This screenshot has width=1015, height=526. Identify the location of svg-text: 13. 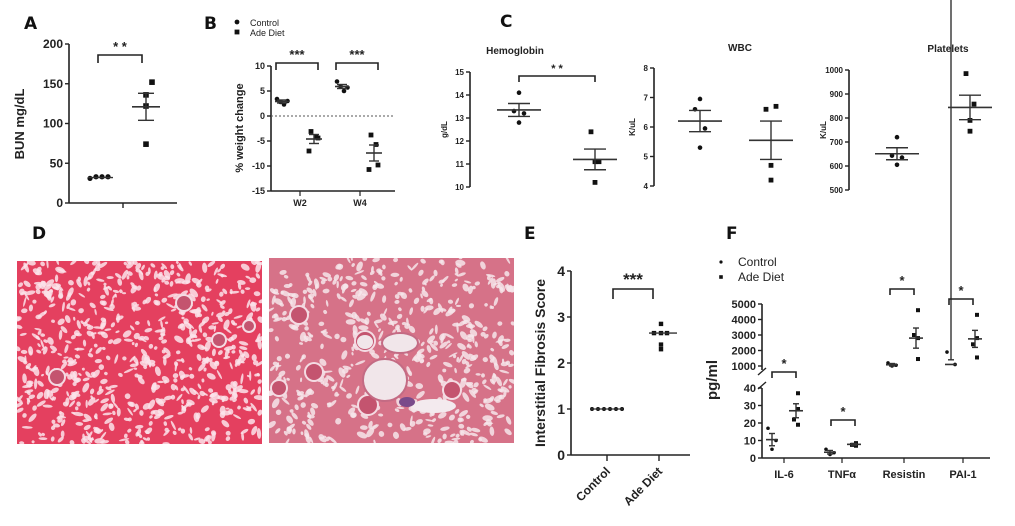
(459, 118).